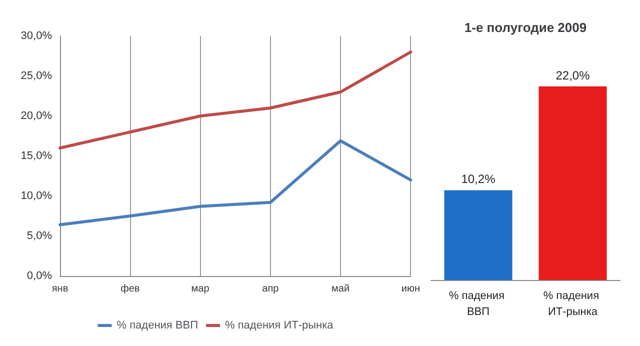  What do you see at coordinates (39, 236) in the screenshot?
I see `y-tick-label: 5,0%` at bounding box center [39, 236].